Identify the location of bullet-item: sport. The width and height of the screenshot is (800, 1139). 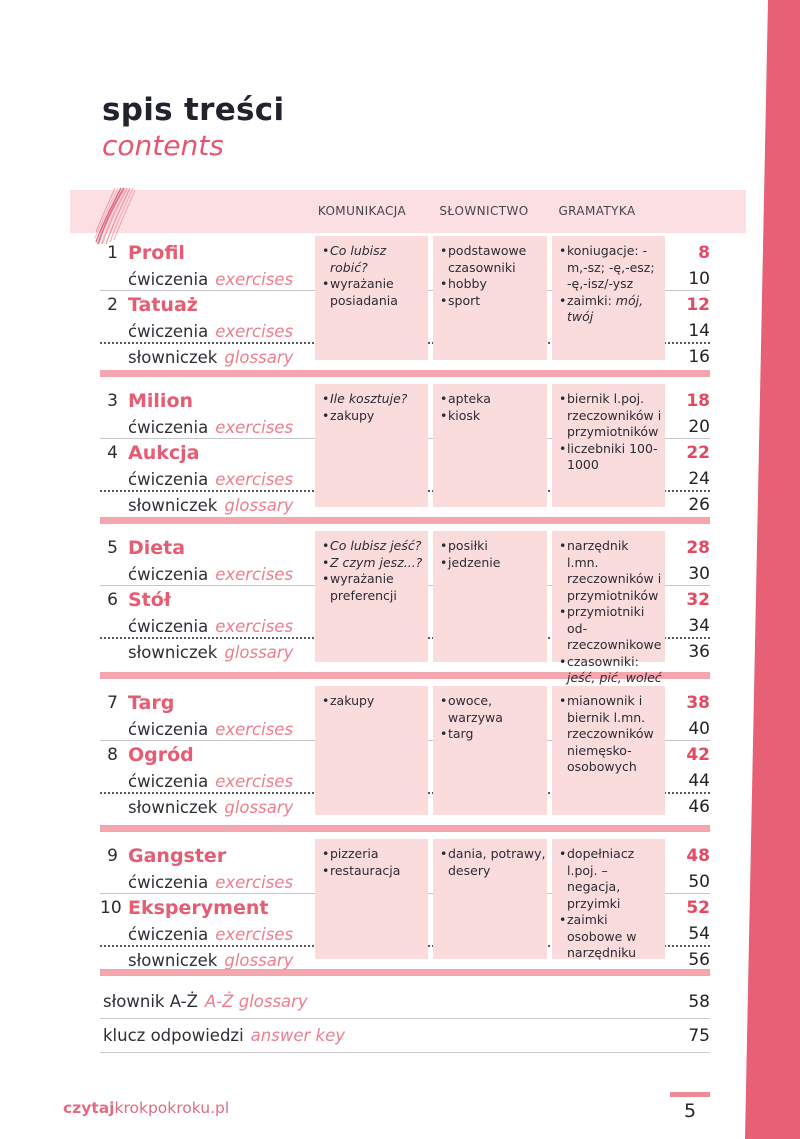
(493, 301).